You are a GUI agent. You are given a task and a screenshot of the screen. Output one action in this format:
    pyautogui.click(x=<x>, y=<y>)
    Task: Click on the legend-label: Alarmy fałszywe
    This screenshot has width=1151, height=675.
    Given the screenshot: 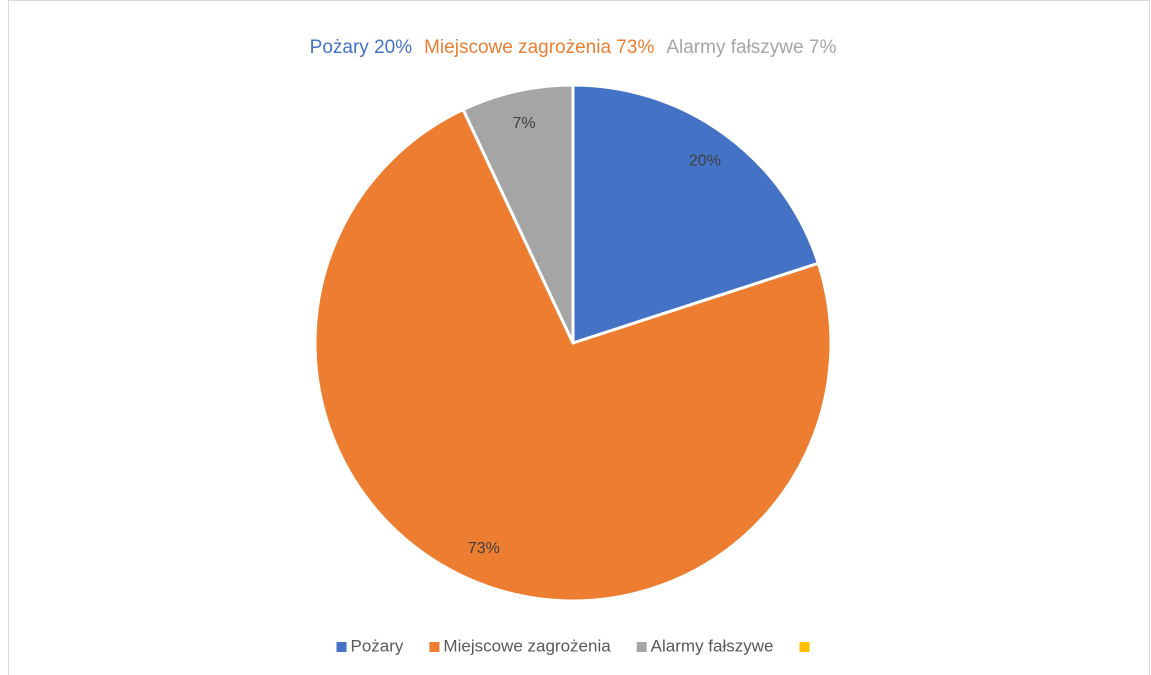 What is the action you would take?
    pyautogui.click(x=712, y=645)
    